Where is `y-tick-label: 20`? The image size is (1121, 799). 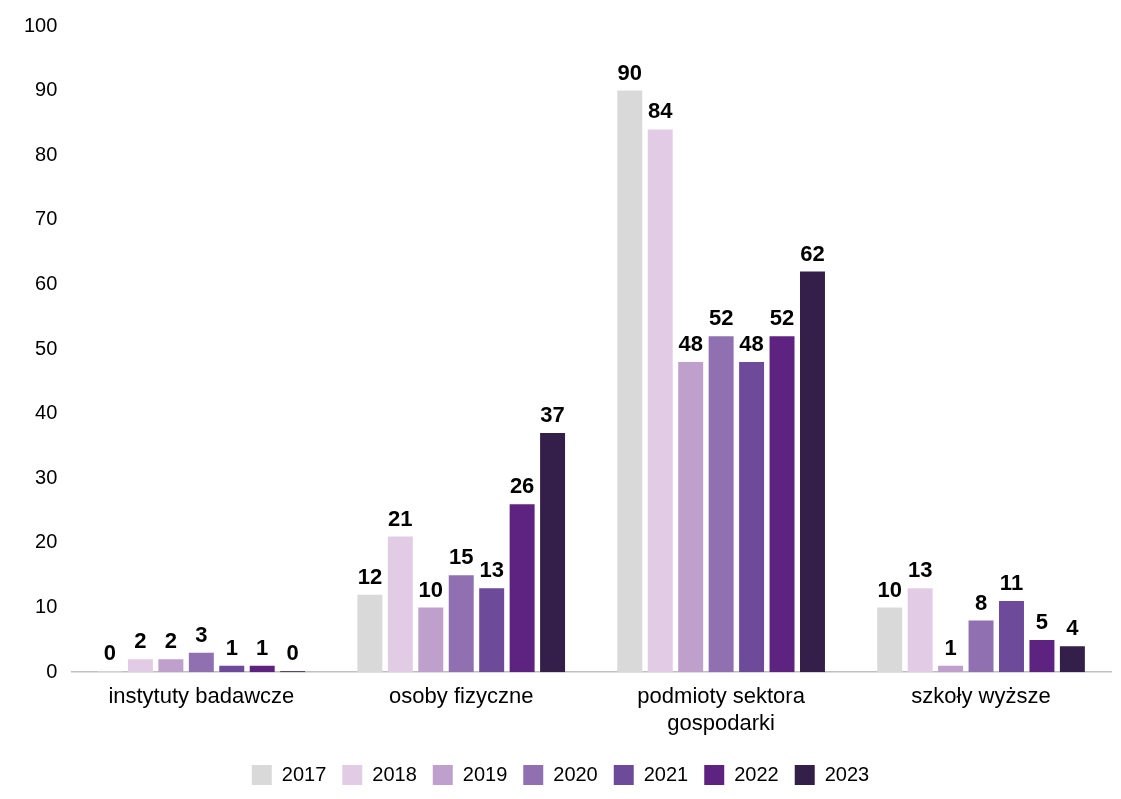
y-tick-label: 20 is located at coordinates (46, 541).